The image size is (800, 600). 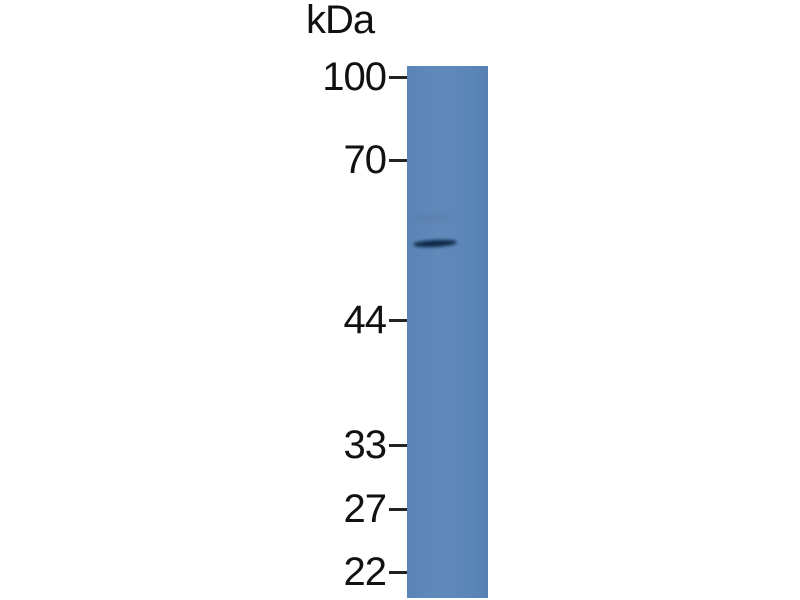 I want to click on marker-label-33: 33, so click(x=365, y=445).